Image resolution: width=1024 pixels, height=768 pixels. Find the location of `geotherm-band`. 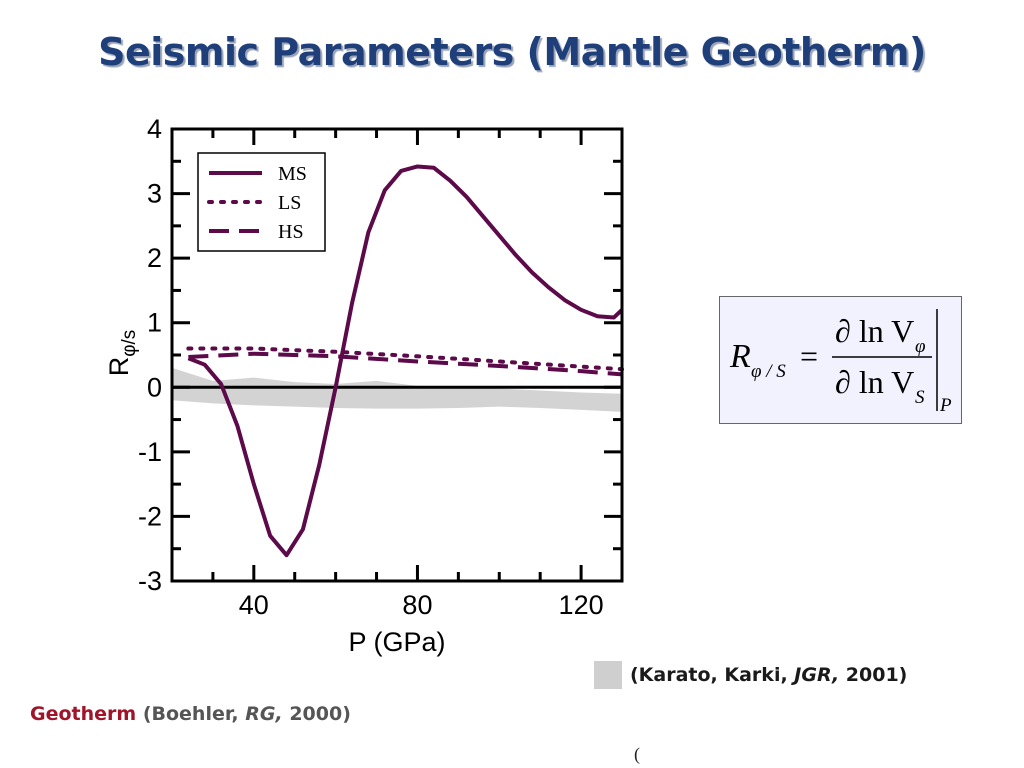

geotherm-band is located at coordinates (397, 389).